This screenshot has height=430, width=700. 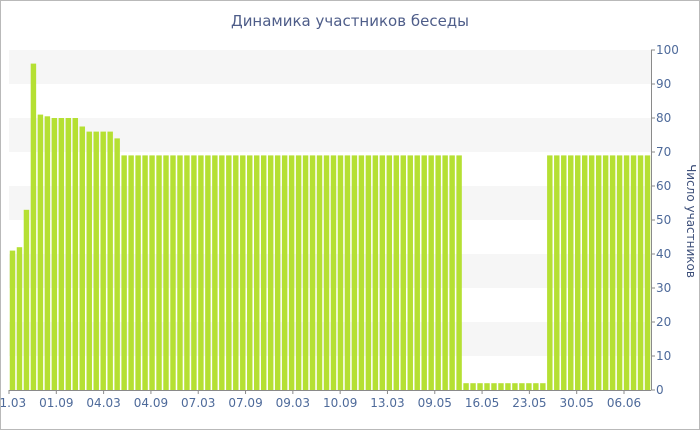 What do you see at coordinates (245, 403) in the screenshot?
I see `x-tick-label: 07.09` at bounding box center [245, 403].